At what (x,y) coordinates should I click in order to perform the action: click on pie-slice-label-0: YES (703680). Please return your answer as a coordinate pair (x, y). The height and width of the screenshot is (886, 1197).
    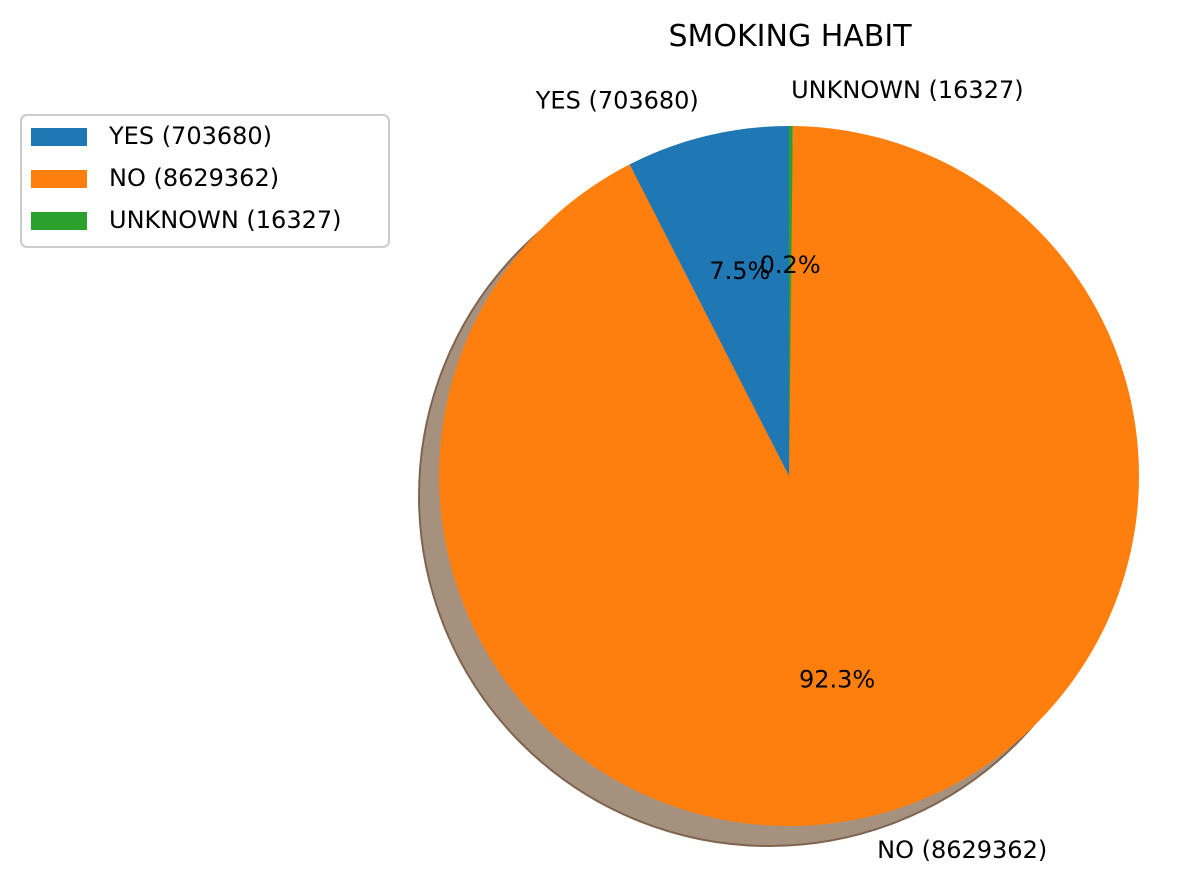
    Looking at the image, I should click on (617, 101).